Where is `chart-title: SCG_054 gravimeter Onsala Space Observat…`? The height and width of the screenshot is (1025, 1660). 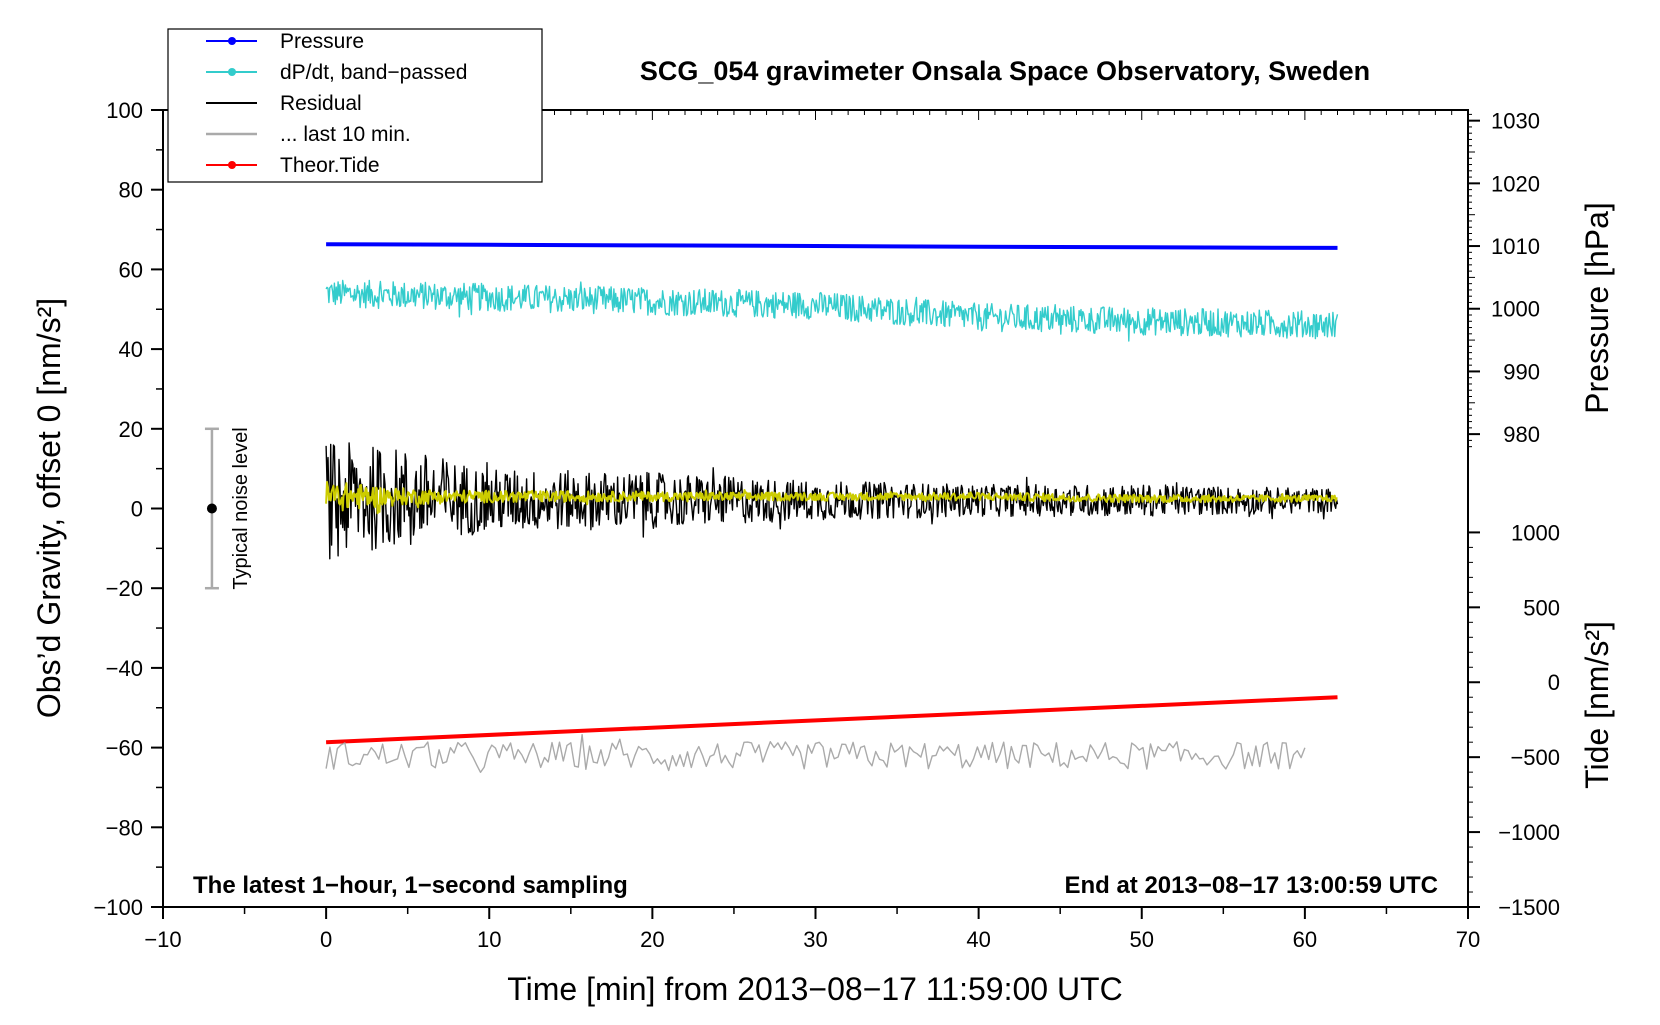 chart-title: SCG_054 gravimeter Onsala Space Observat… is located at coordinates (1005, 71).